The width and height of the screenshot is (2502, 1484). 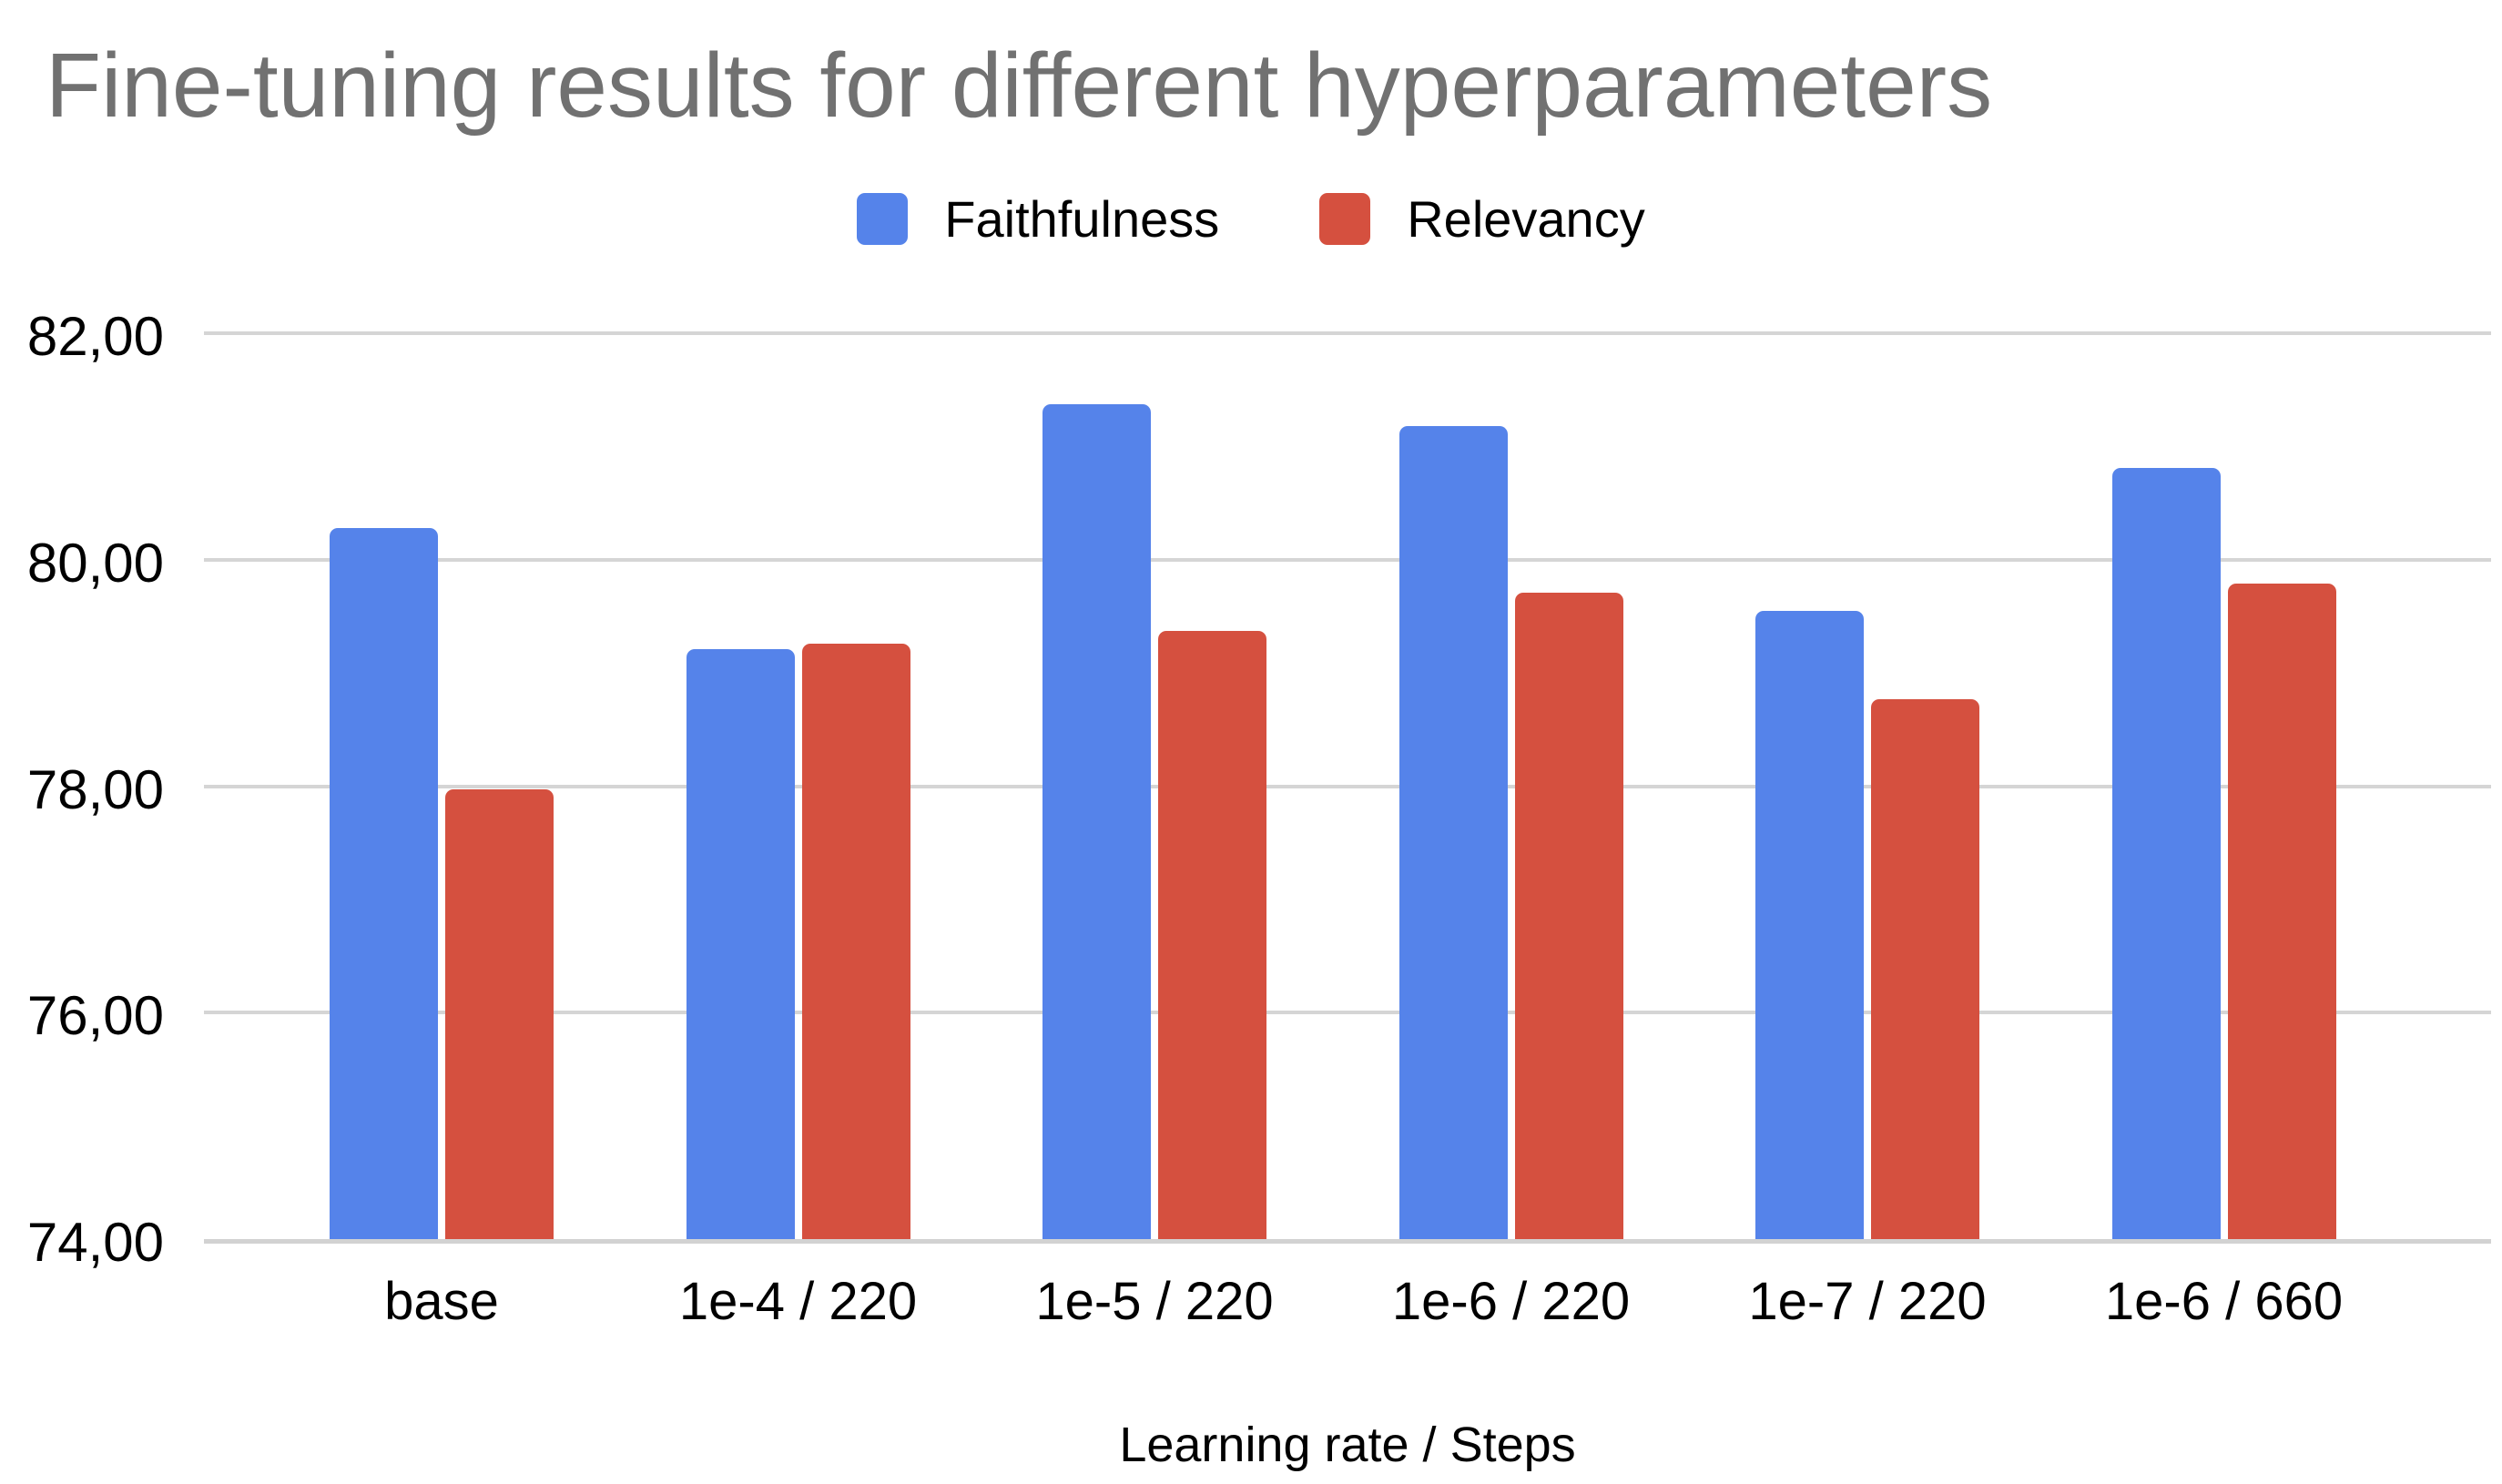 I want to click on legend-item-relevancy: Relevancy, so click(x=1482, y=219).